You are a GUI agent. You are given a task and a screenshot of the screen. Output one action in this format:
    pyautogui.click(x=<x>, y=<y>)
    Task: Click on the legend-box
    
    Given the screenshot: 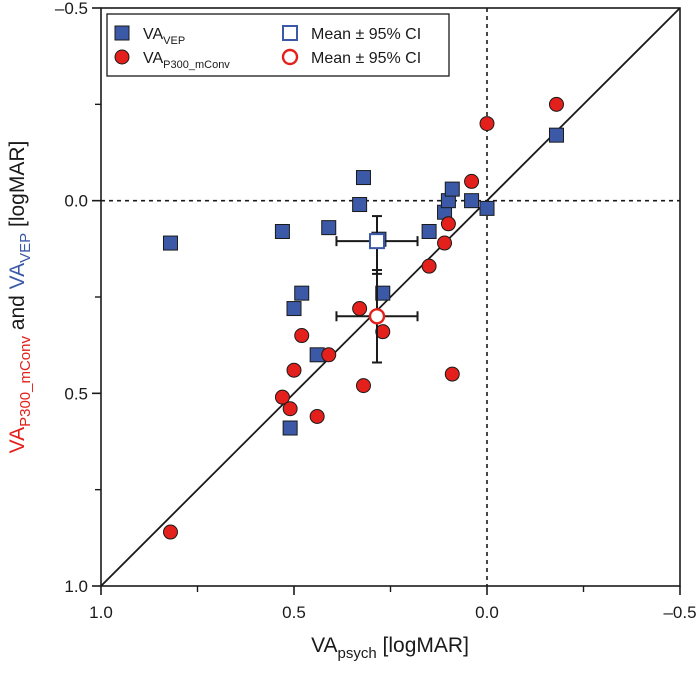 What is the action you would take?
    pyautogui.click(x=278, y=45)
    